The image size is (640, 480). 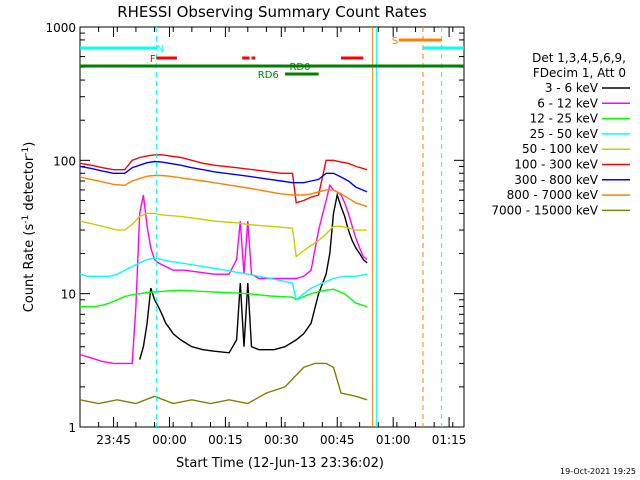 What do you see at coordinates (553, 195) in the screenshot?
I see `legend-entry-label: 800 - 7000 keV` at bounding box center [553, 195].